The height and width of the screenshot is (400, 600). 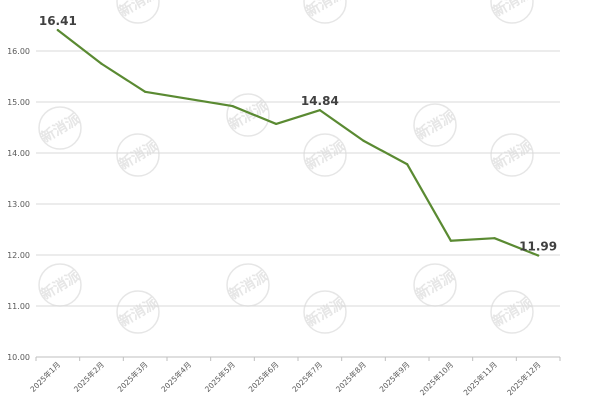 I want to click on y-tick-label: 14.00, so click(x=18, y=153).